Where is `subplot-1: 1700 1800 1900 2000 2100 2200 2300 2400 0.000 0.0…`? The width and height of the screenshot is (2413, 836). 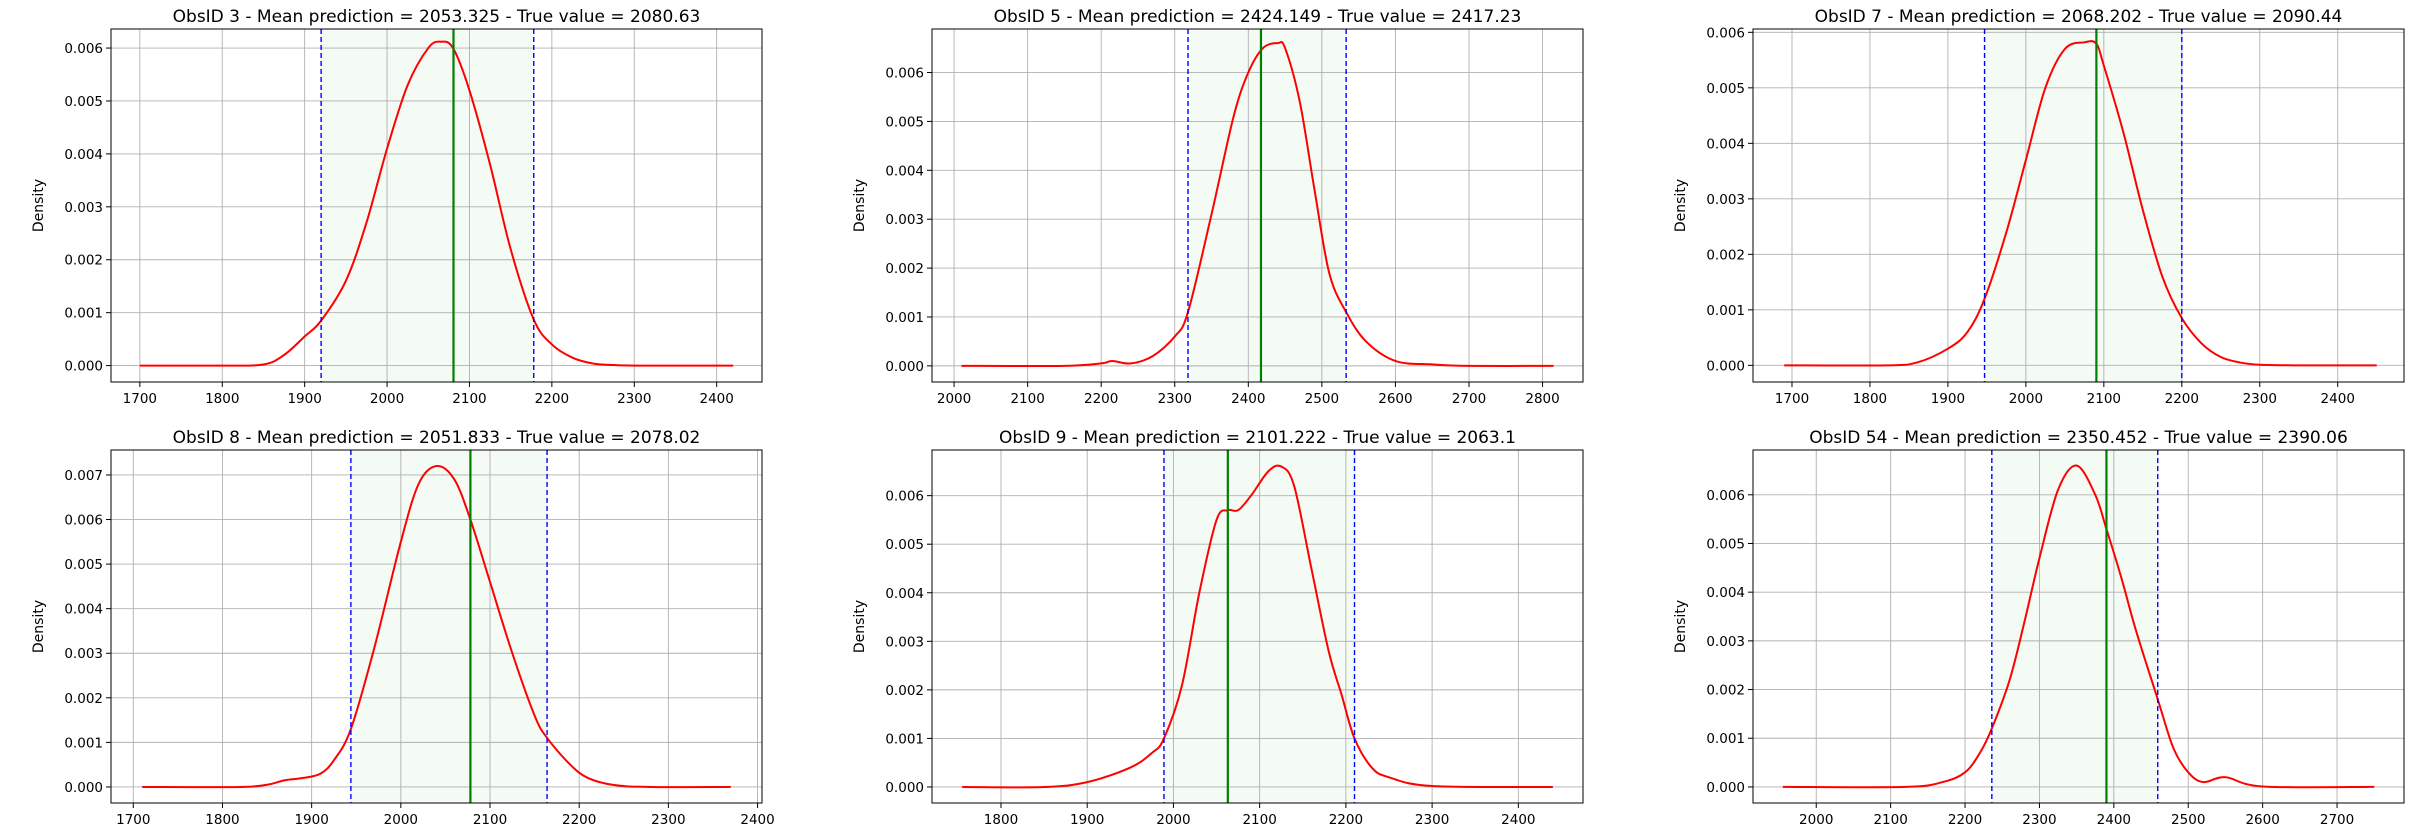
subplot-1: 1700 1800 1900 2000 2100 2200 2300 2400 0.000 0.0… is located at coordinates (397, 207).